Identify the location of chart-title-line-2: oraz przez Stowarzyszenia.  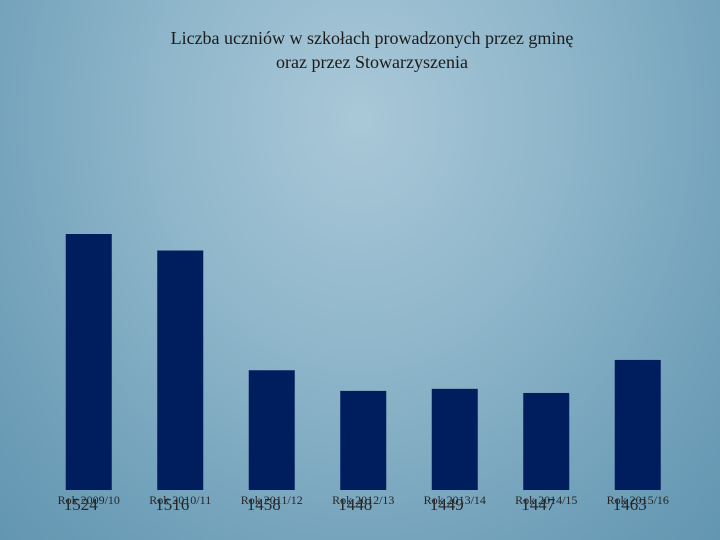
(372, 62).